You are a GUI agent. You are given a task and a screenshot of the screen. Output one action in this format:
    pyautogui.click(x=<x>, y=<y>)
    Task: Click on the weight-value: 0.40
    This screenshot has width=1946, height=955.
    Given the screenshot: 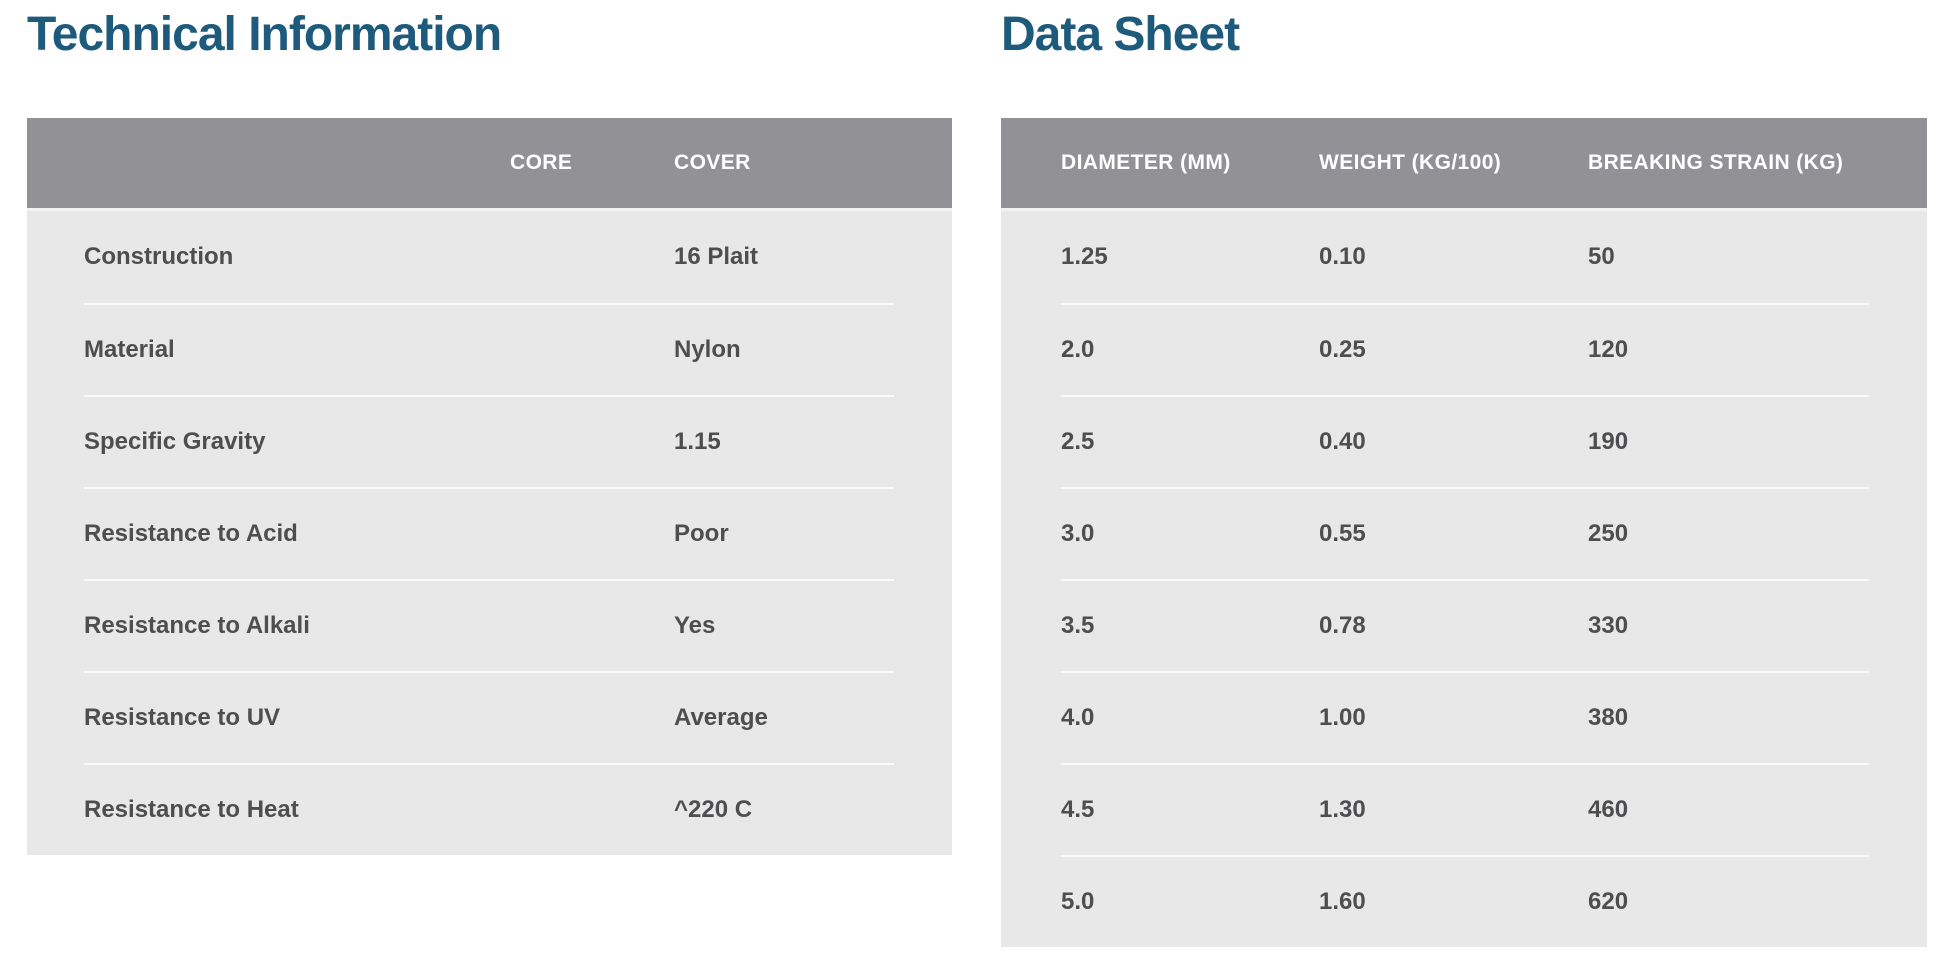 What is the action you would take?
    pyautogui.click(x=1342, y=441)
    